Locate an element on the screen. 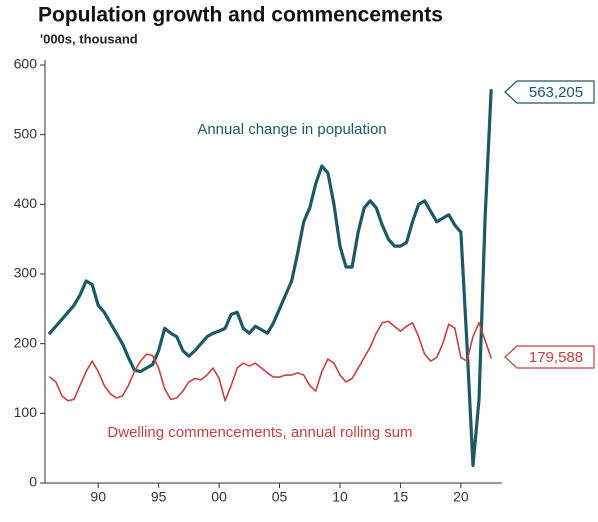 The width and height of the screenshot is (598, 522). annotation: Annual change in population is located at coordinates (291, 129).